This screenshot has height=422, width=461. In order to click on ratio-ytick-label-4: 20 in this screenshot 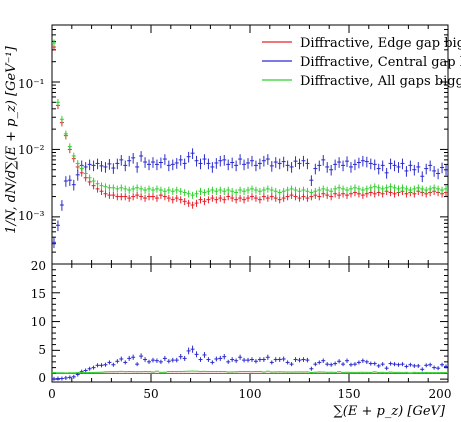, I will do `click(38, 266)`.